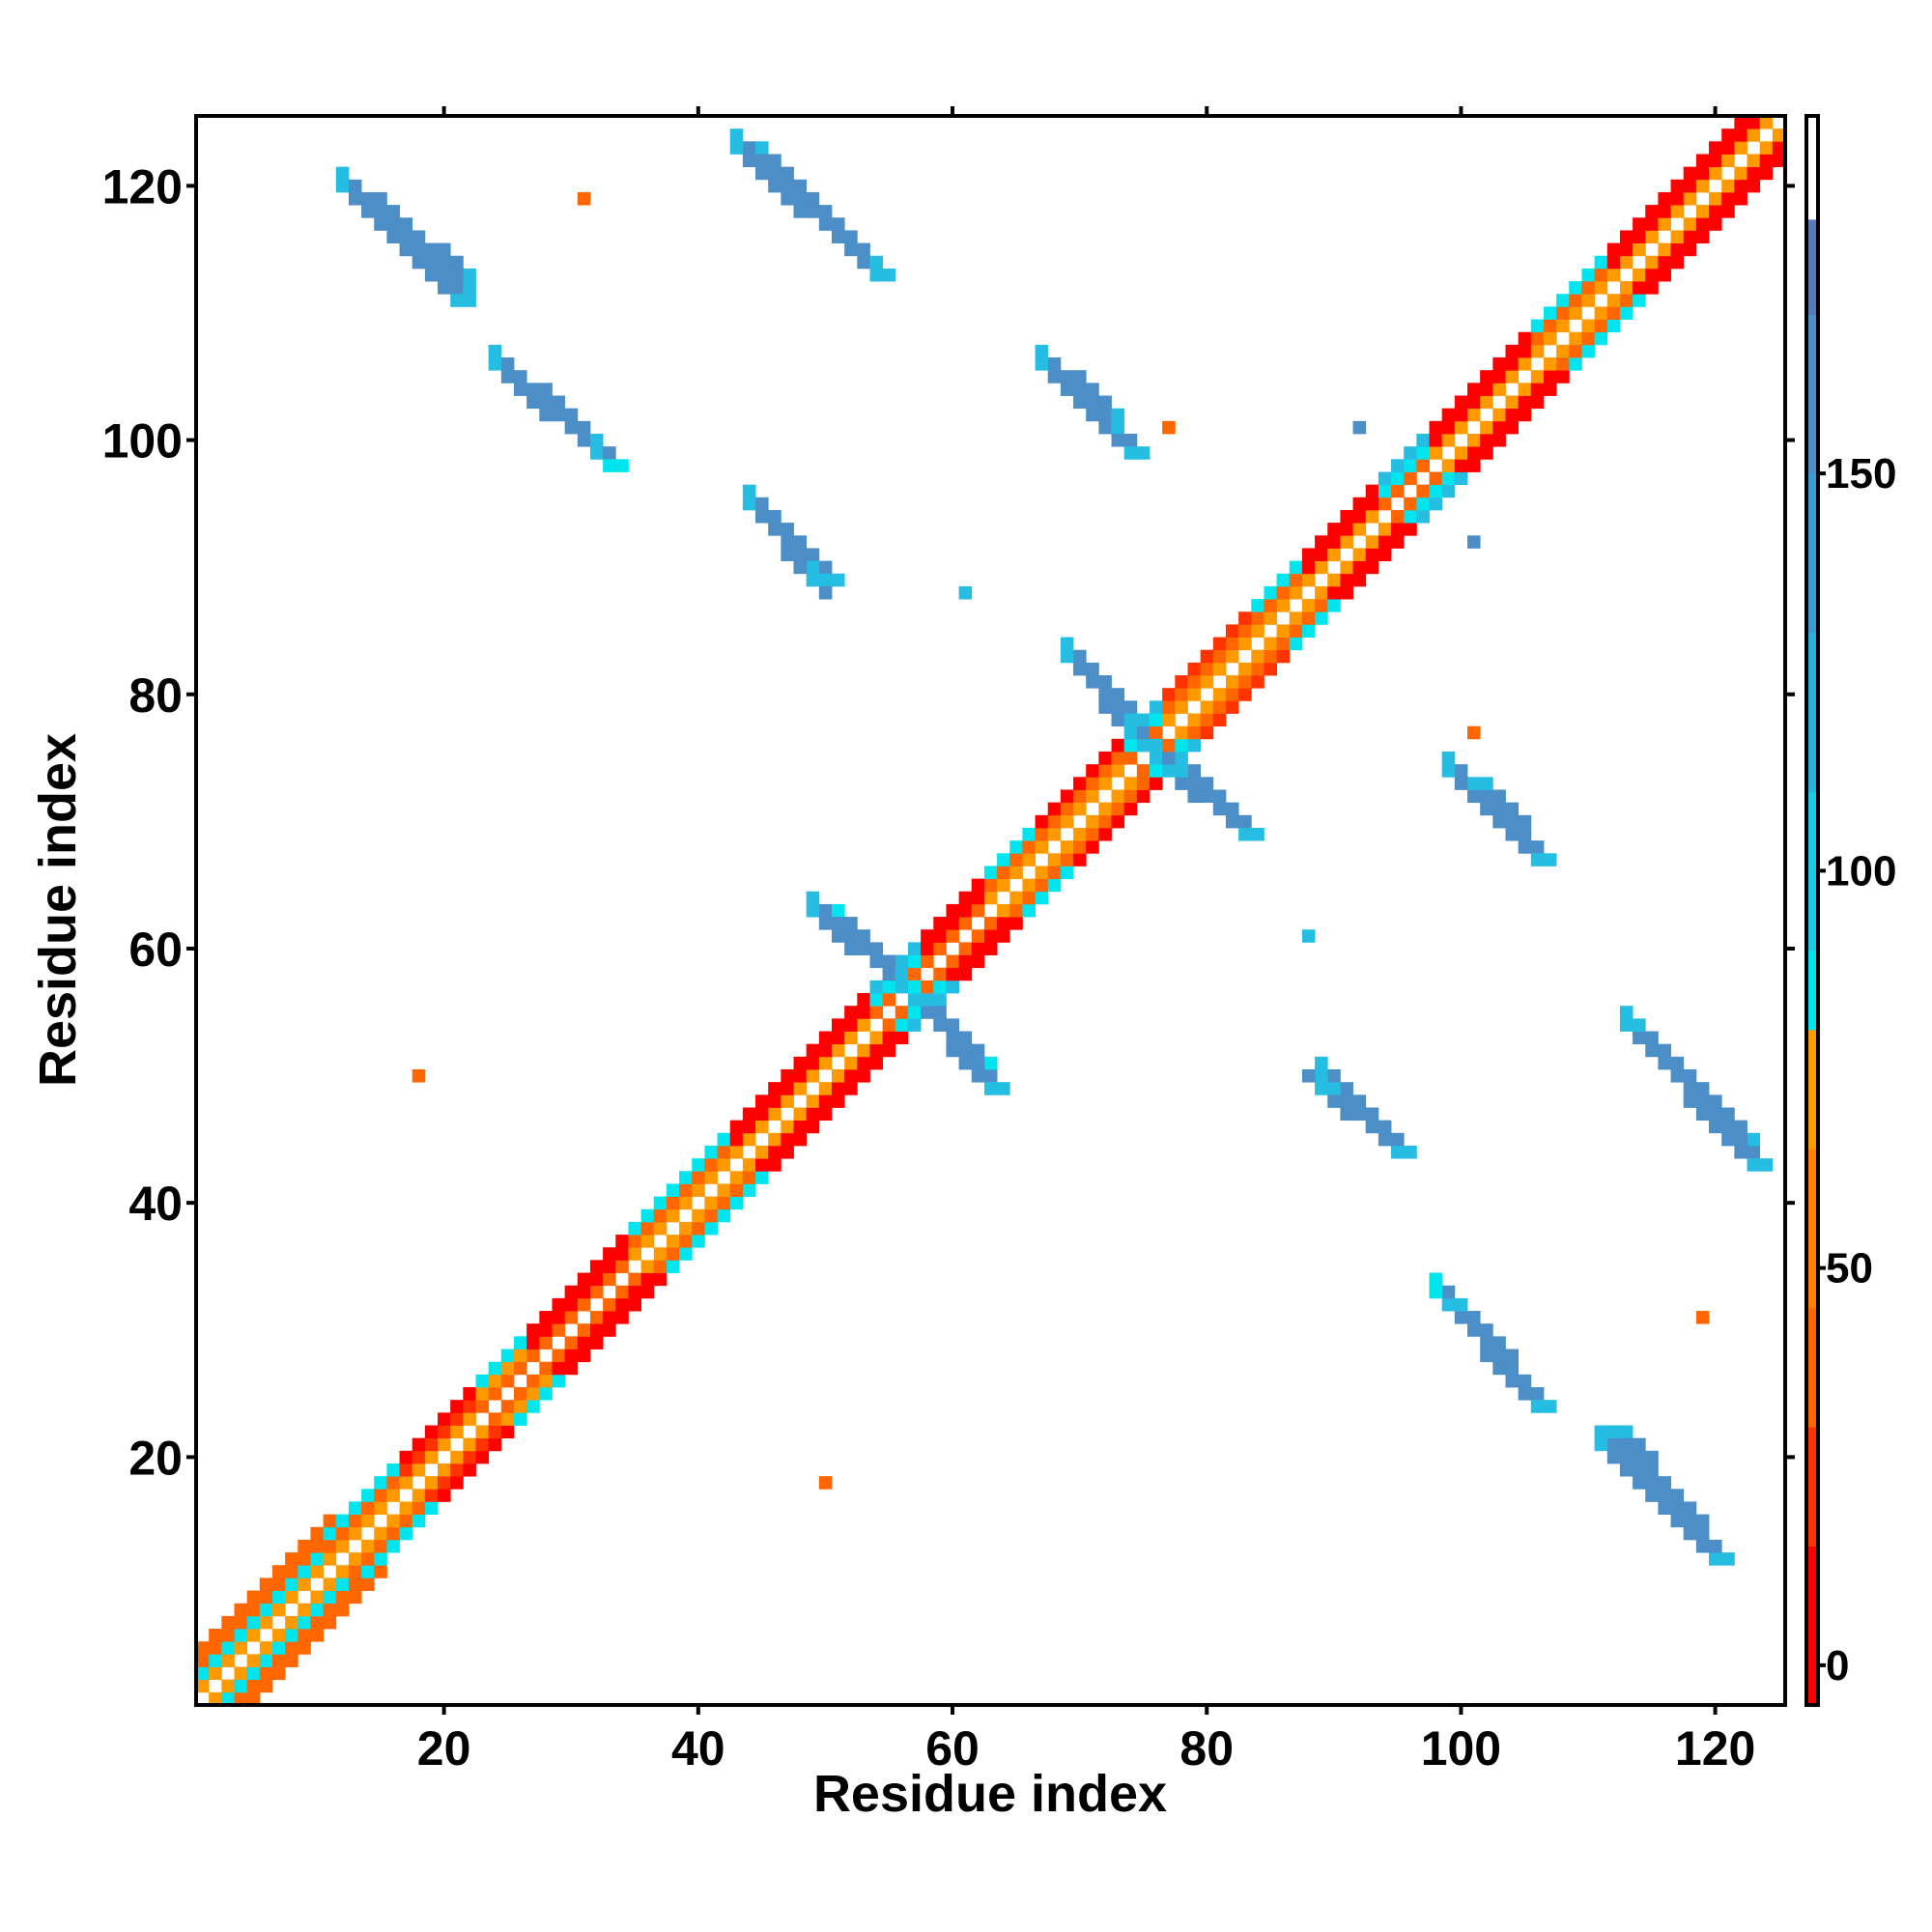 The height and width of the screenshot is (1932, 1932). I want to click on y-tick-label: 80, so click(155, 695).